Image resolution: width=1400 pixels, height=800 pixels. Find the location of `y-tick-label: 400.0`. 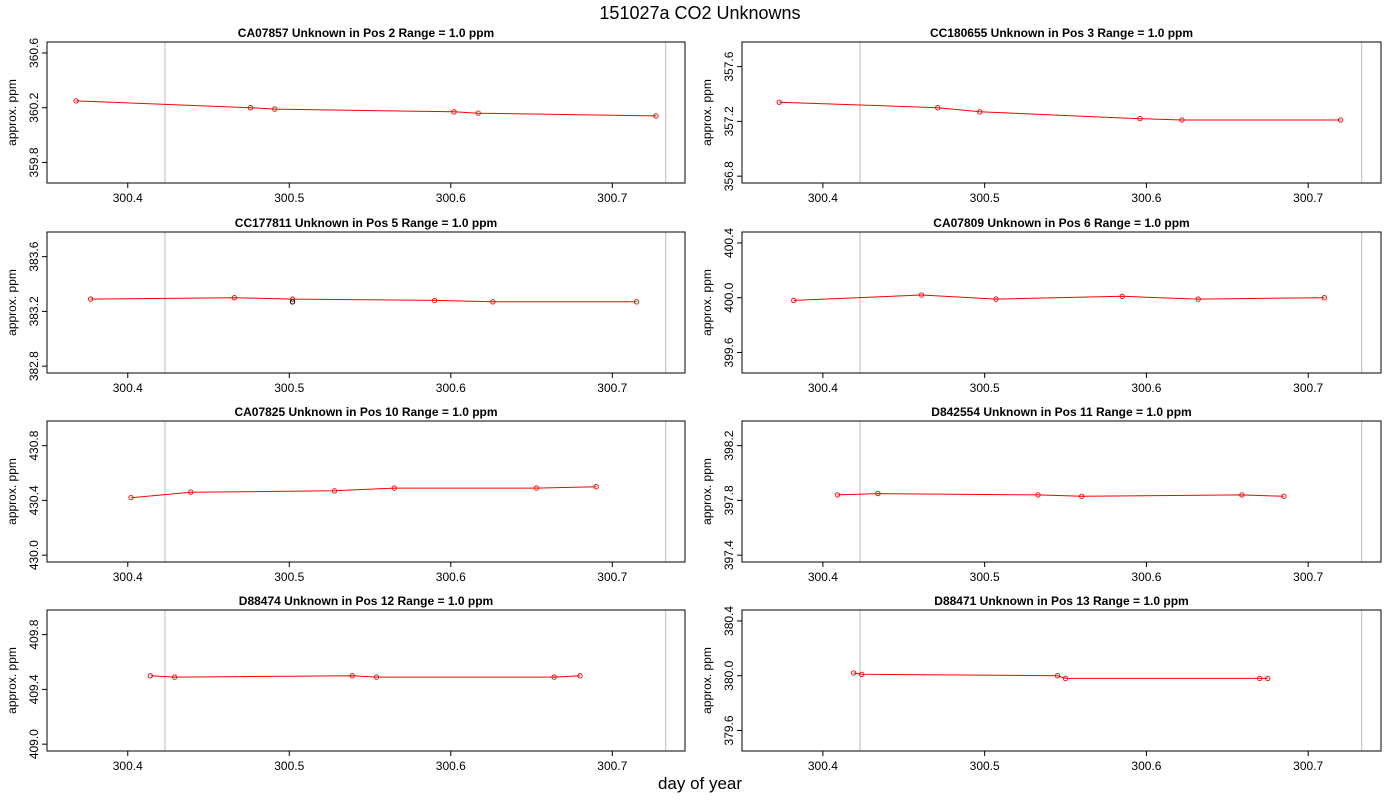

y-tick-label: 400.0 is located at coordinates (729, 297).